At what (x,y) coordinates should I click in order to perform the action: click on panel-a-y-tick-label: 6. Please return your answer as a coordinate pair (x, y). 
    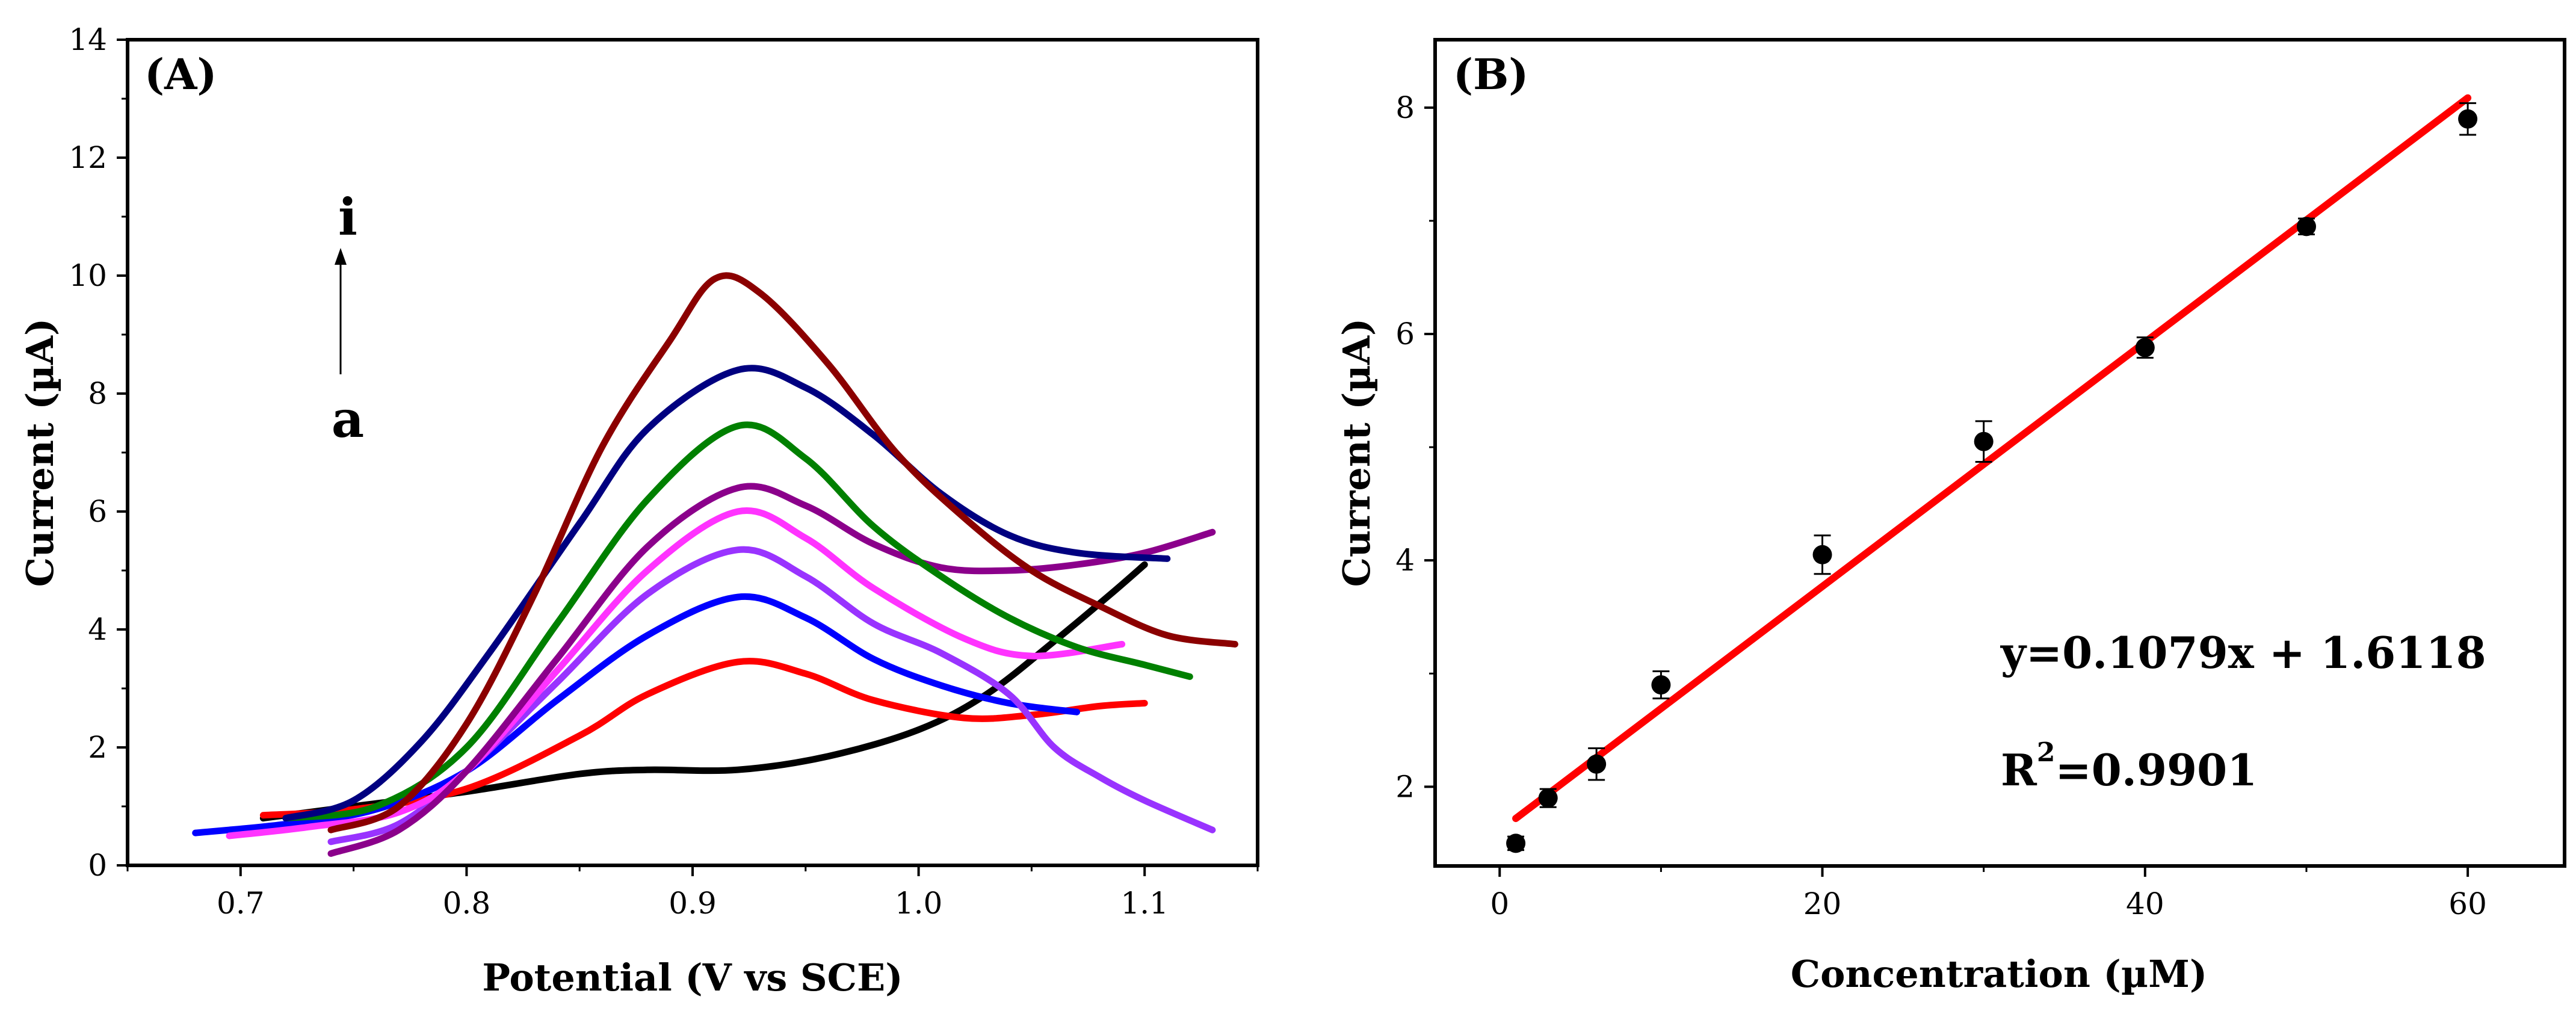
    Looking at the image, I should click on (97, 511).